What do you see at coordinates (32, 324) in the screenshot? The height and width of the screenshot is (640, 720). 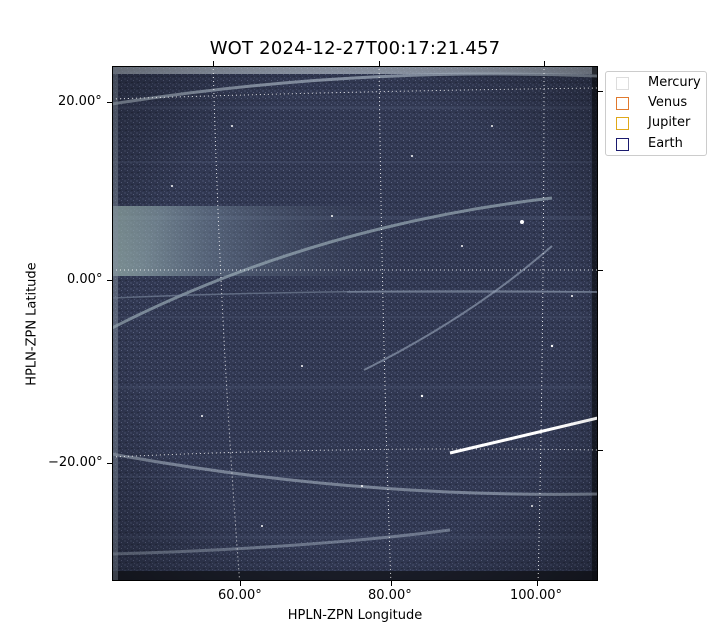 I see `y-axis-label: HPLN-ZPN Latitude` at bounding box center [32, 324].